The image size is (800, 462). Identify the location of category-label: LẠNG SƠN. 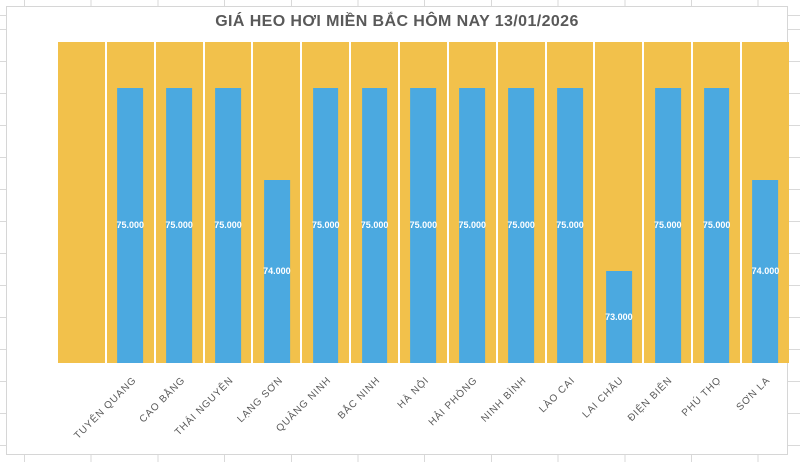
(260, 400).